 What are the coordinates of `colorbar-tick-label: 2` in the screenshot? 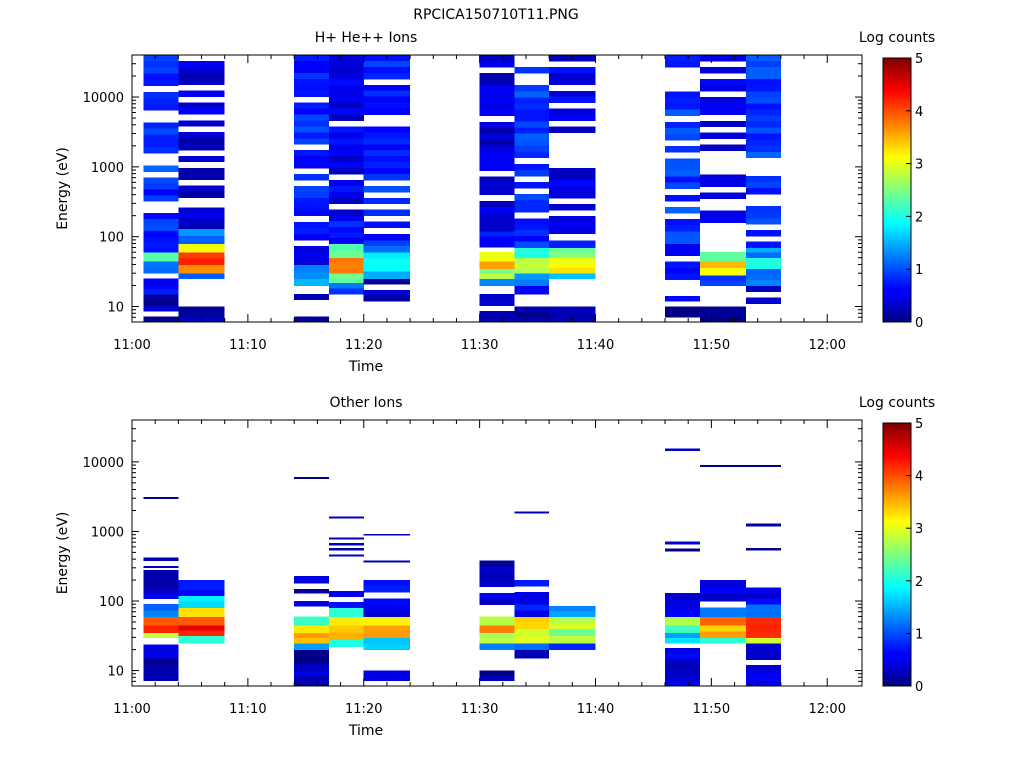 It's located at (919, 217).